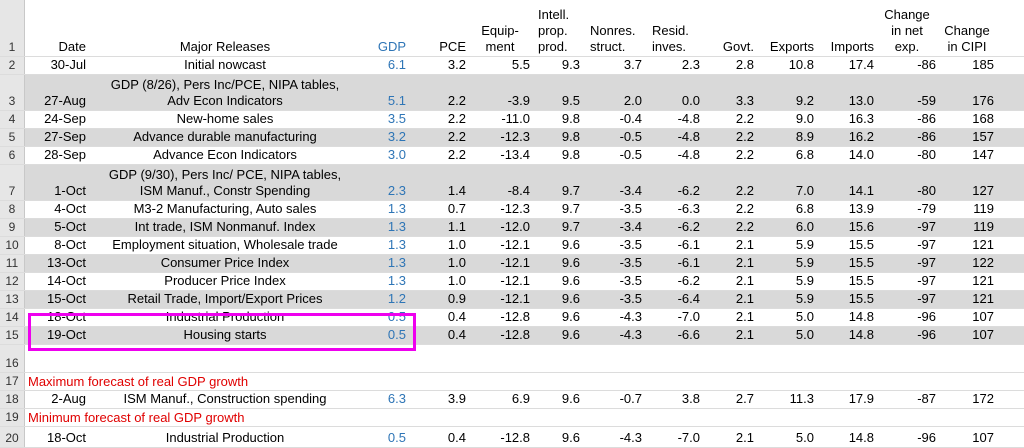  What do you see at coordinates (456, 190) in the screenshot?
I see `cell-pce: 1.4` at bounding box center [456, 190].